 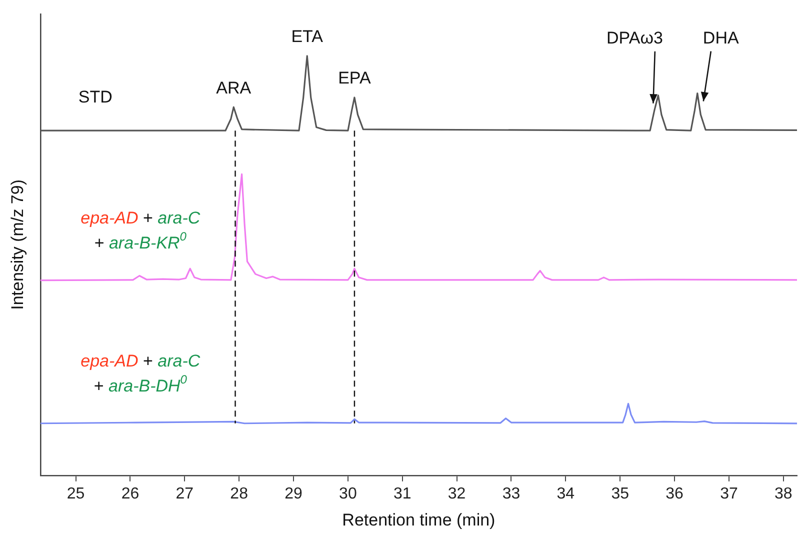 I want to click on x-tick-label: 32, so click(x=457, y=493).